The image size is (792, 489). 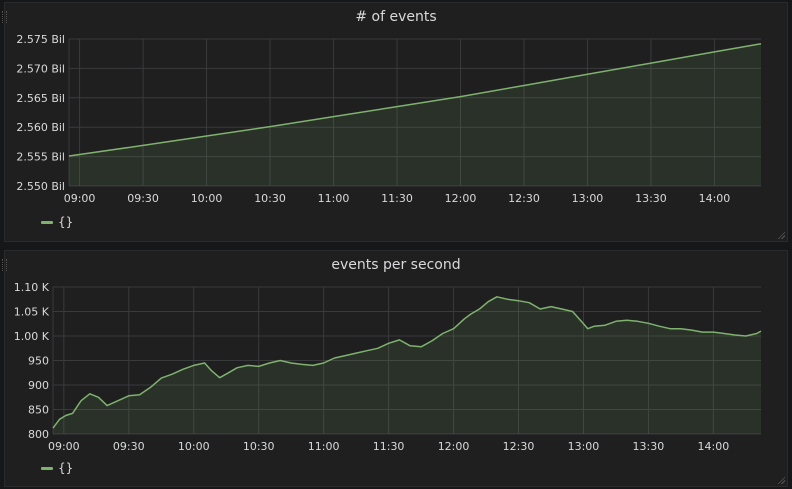 What do you see at coordinates (38, 385) in the screenshot?
I see `y-tick-label: 900` at bounding box center [38, 385].